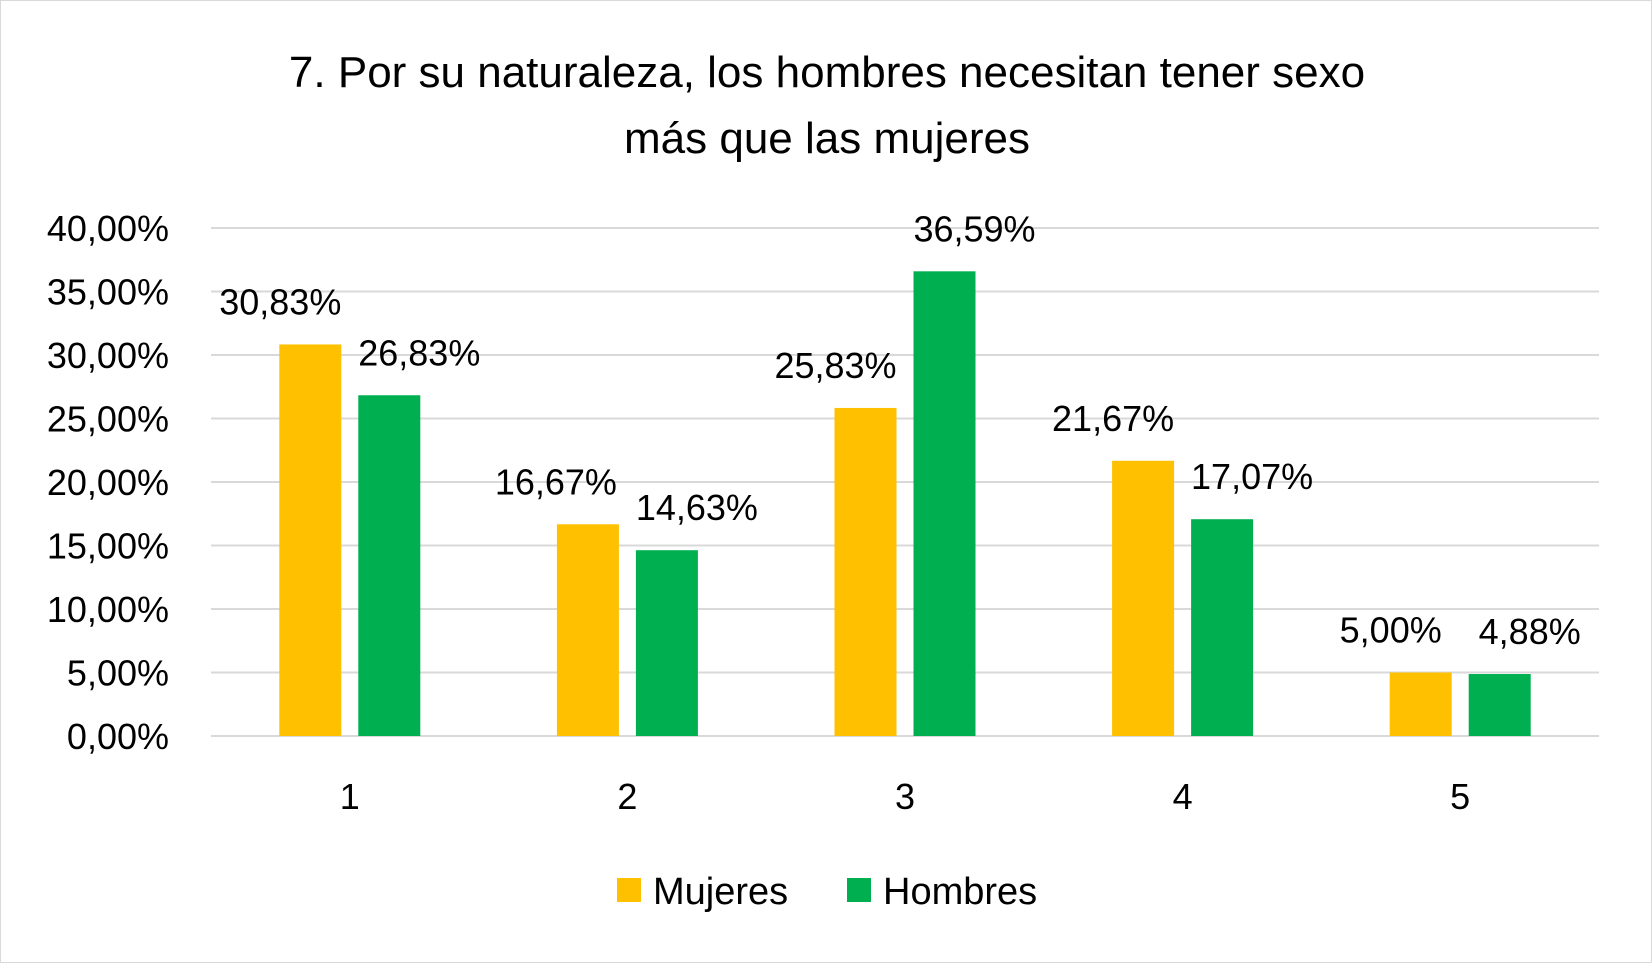 Image resolution: width=1652 pixels, height=963 pixels. What do you see at coordinates (1460, 796) in the screenshot?
I see `x-tick-label: 5` at bounding box center [1460, 796].